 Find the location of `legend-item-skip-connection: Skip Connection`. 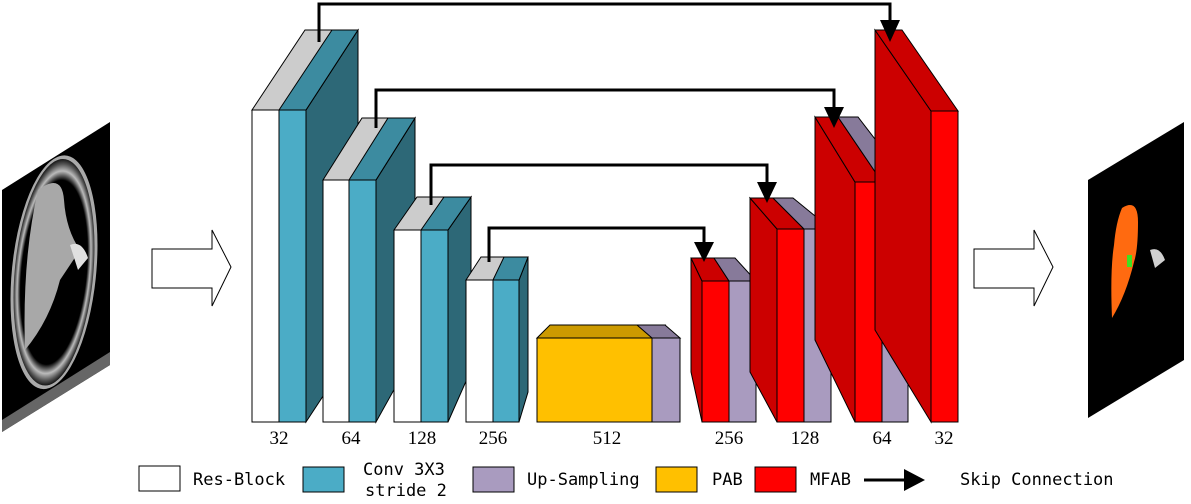

legend-item-skip-connection: Skip Connection is located at coordinates (989, 480).